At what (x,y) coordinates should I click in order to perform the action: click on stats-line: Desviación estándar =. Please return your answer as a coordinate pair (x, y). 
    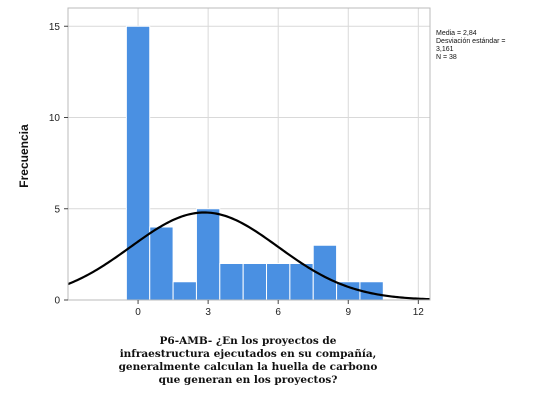
    Looking at the image, I should click on (470, 41).